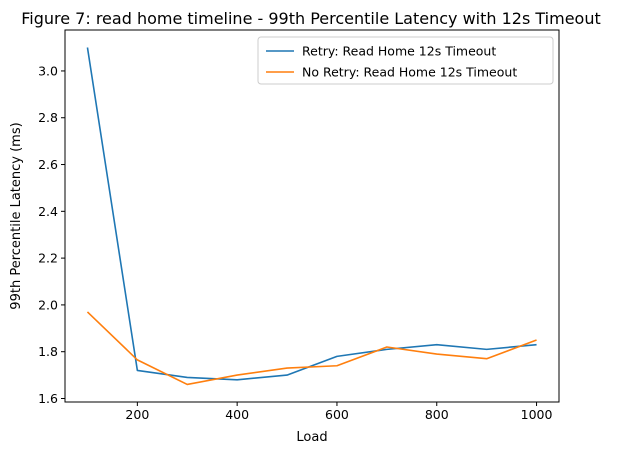 The image size is (621, 455). I want to click on x-axis-title: Load, so click(311, 437).